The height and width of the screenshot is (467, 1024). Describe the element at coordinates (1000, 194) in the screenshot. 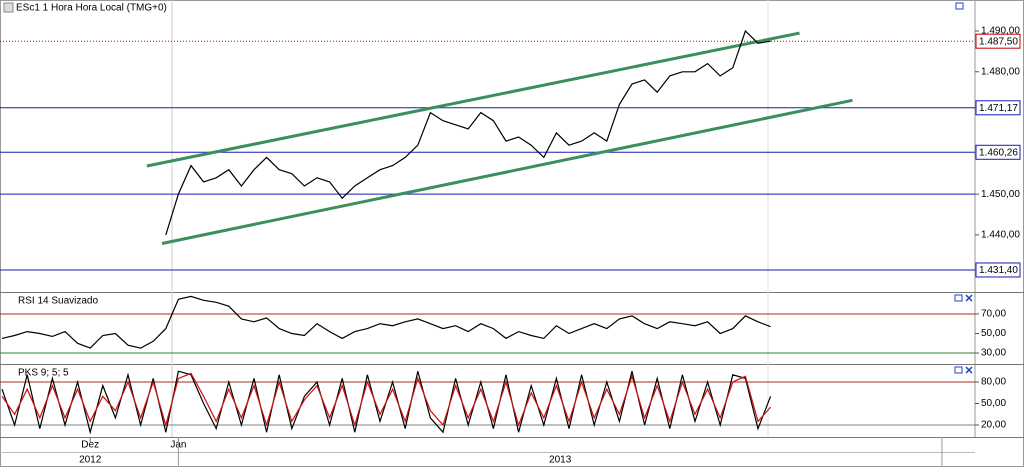

I see `y-tick-label: 1.450,00` at that location.